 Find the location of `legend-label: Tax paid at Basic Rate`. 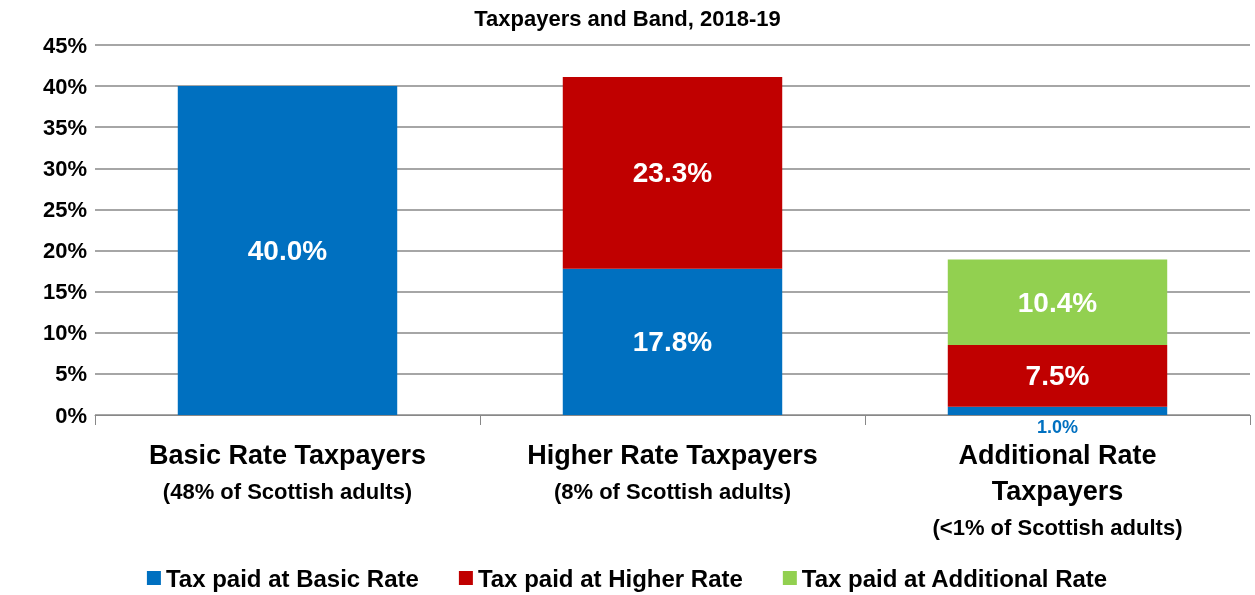

legend-label: Tax paid at Basic Rate is located at coordinates (292, 578).